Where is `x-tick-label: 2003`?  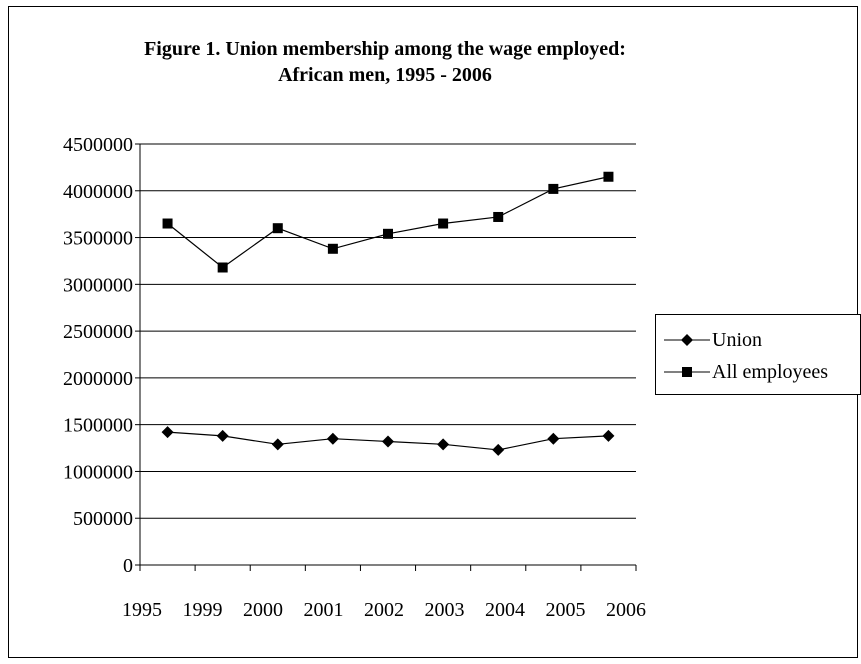
x-tick-label: 2003 is located at coordinates (445, 610).